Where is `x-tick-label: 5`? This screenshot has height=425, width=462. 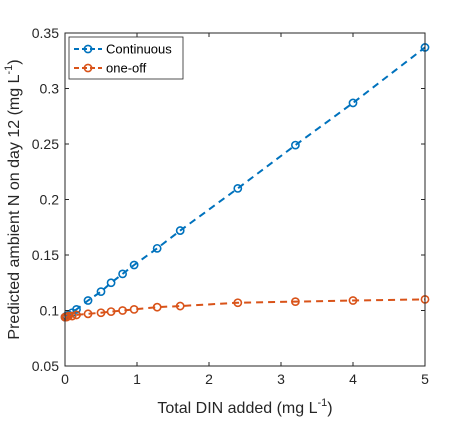
x-tick-label: 5 is located at coordinates (425, 379).